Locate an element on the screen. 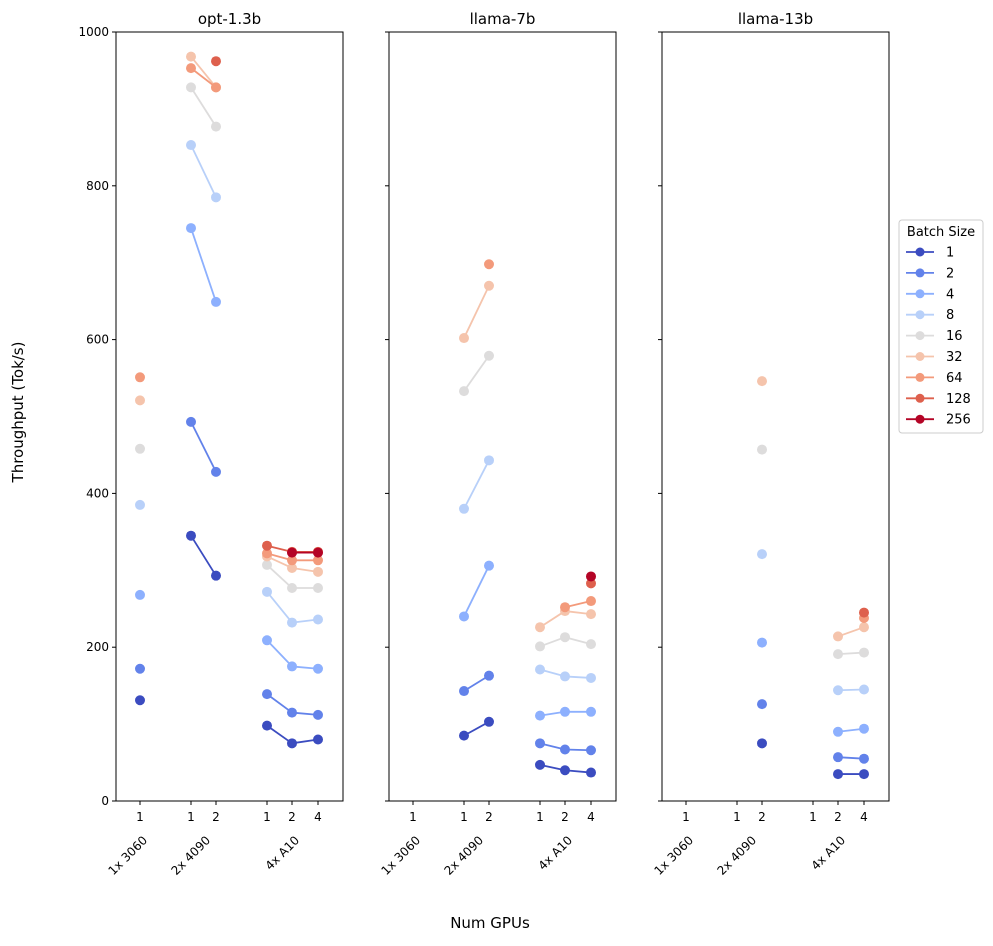  y-tick-label: 600 is located at coordinates (97, 340).